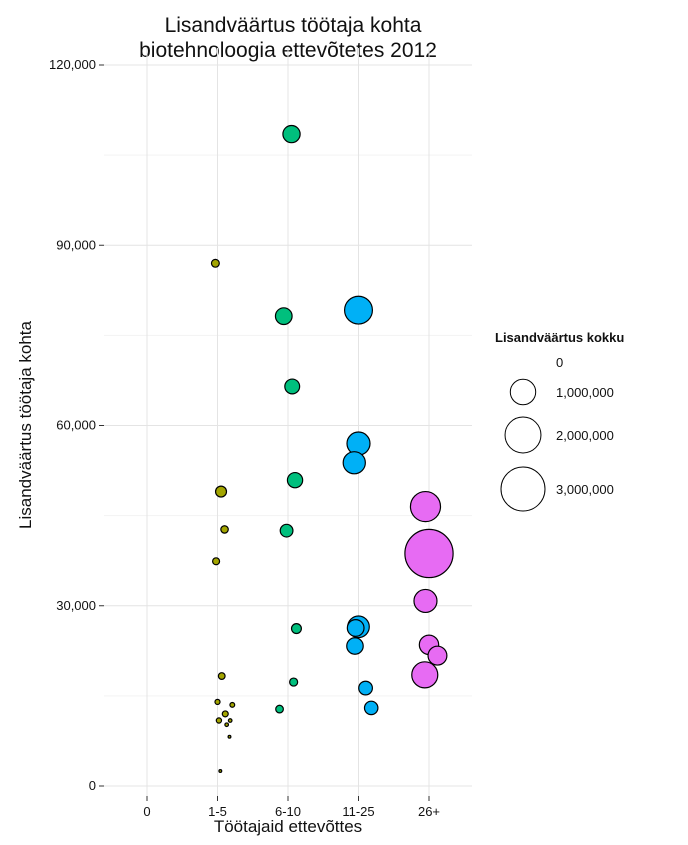  Describe the element at coordinates (25, 424) in the screenshot. I see `y-axis-title: Lisandväärtus töötaja kohta` at that location.